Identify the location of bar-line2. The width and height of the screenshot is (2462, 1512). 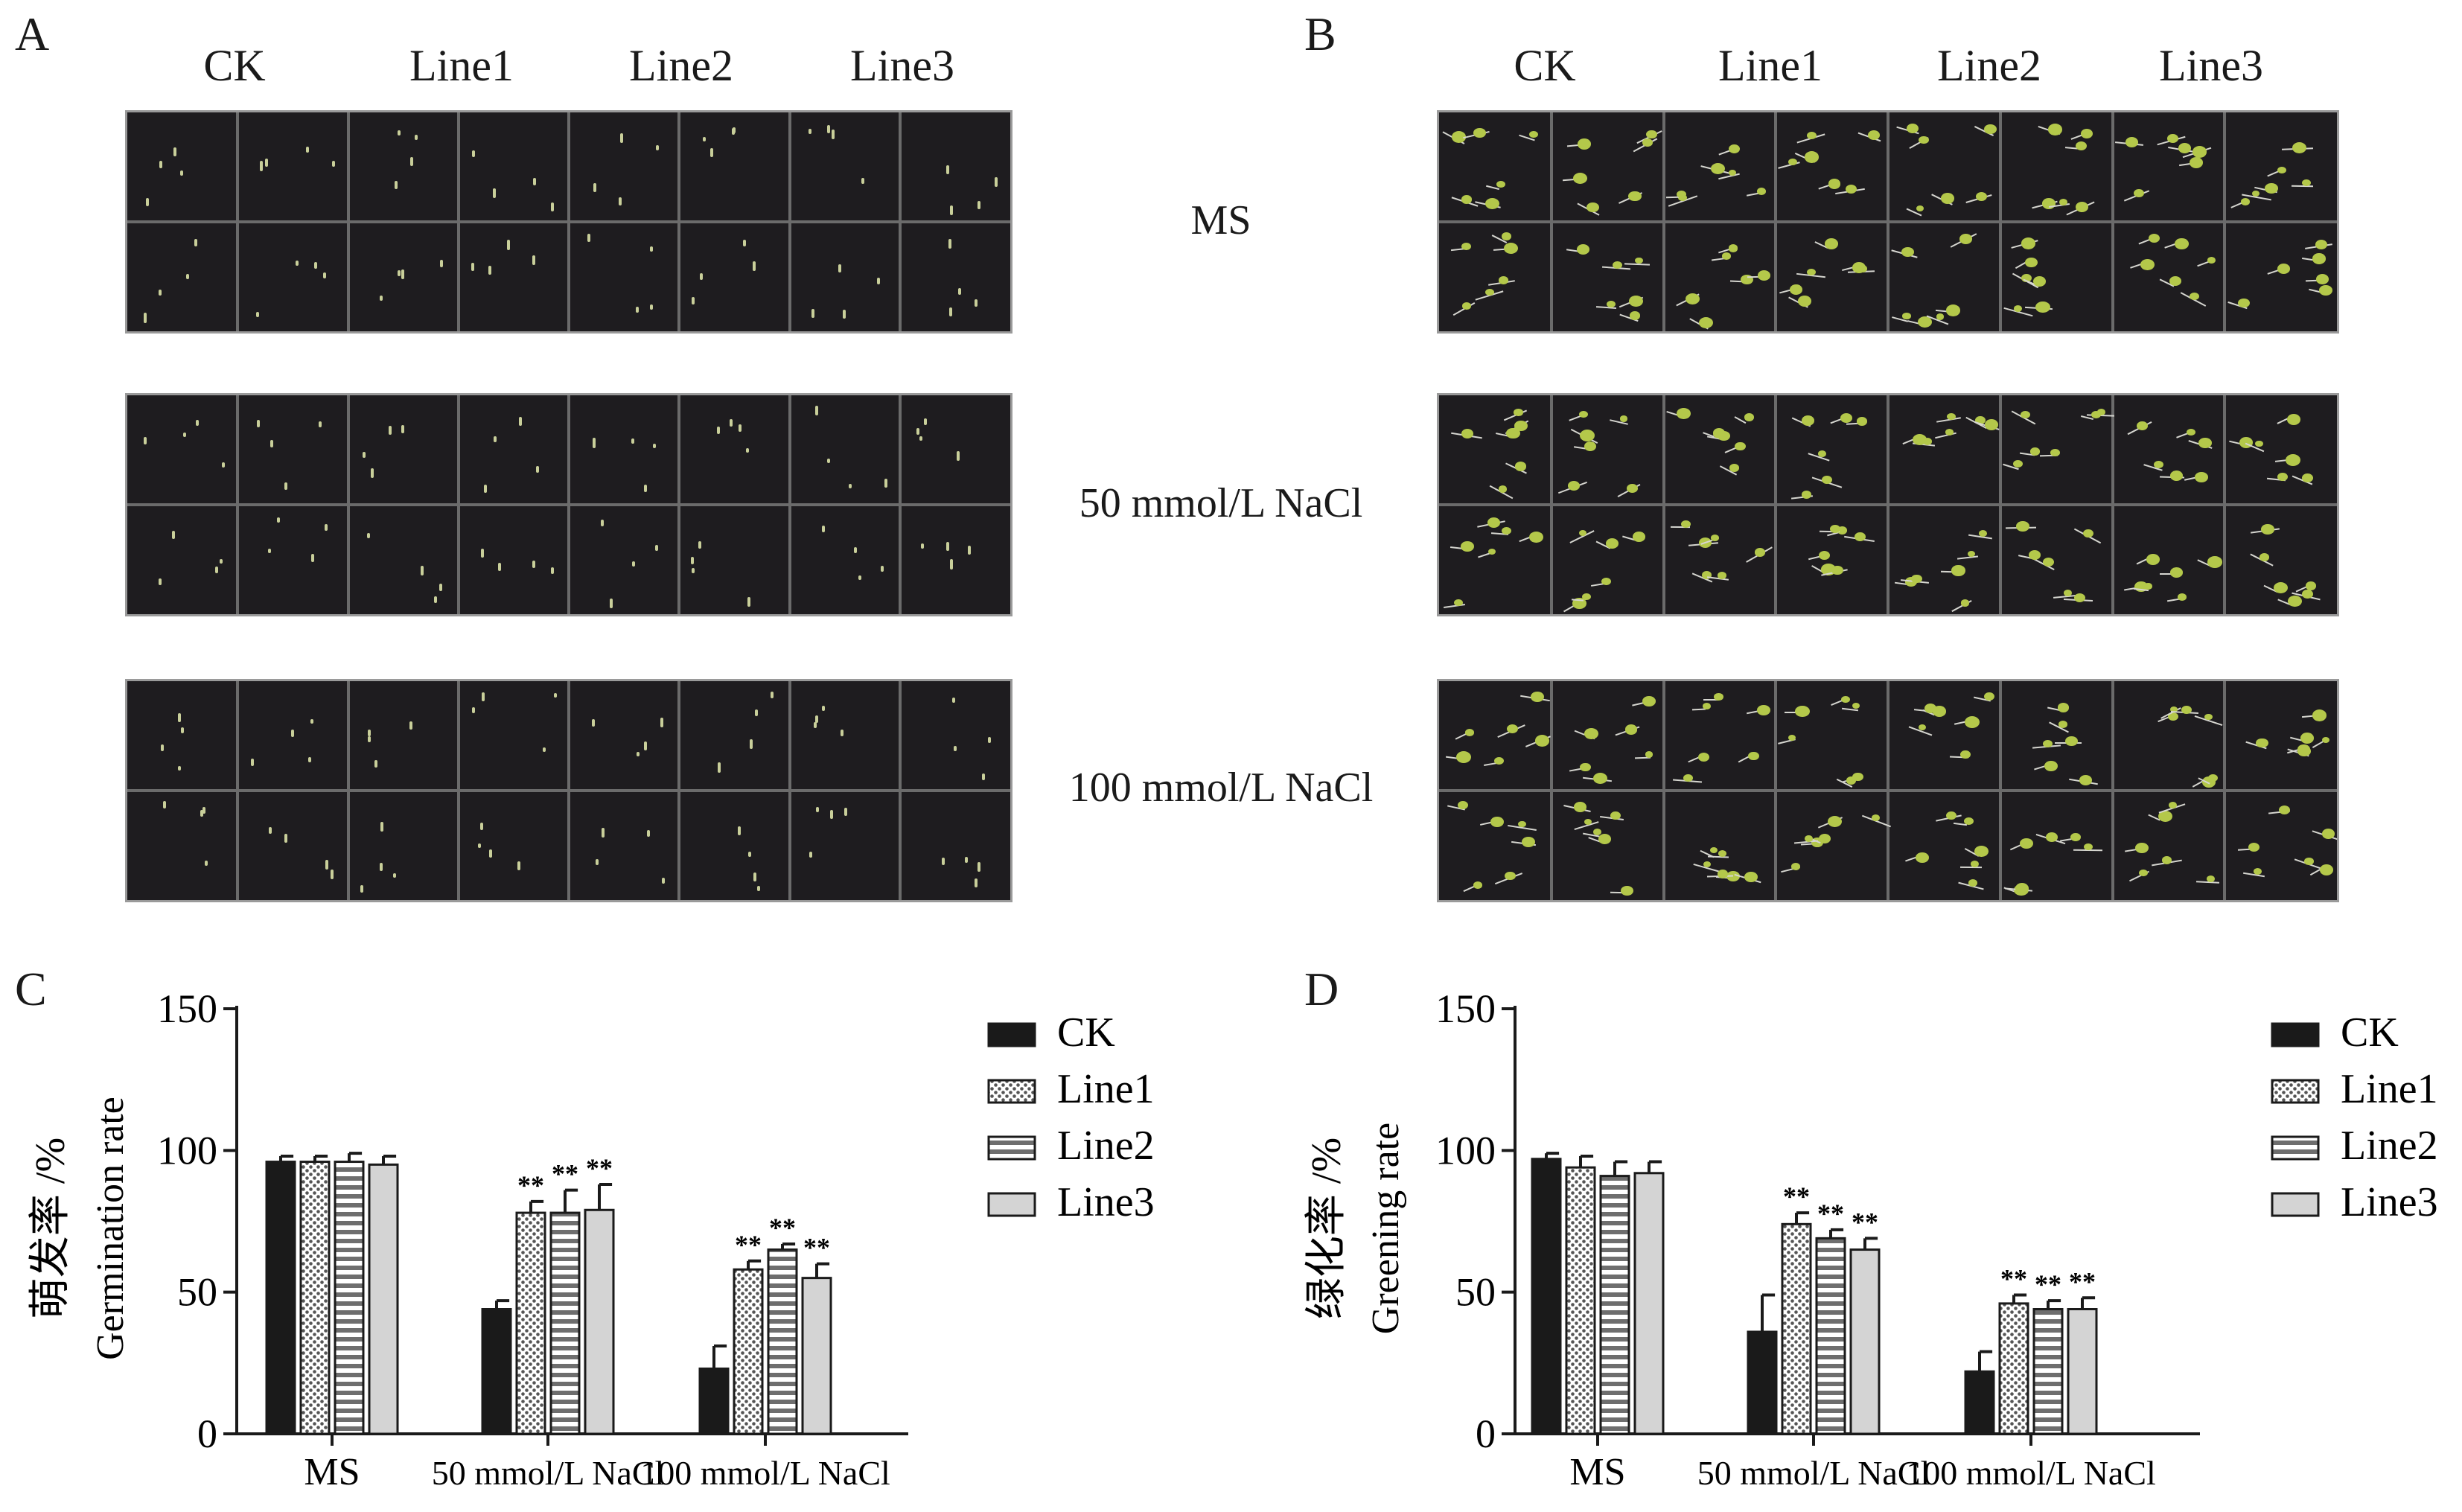
(2048, 1371).